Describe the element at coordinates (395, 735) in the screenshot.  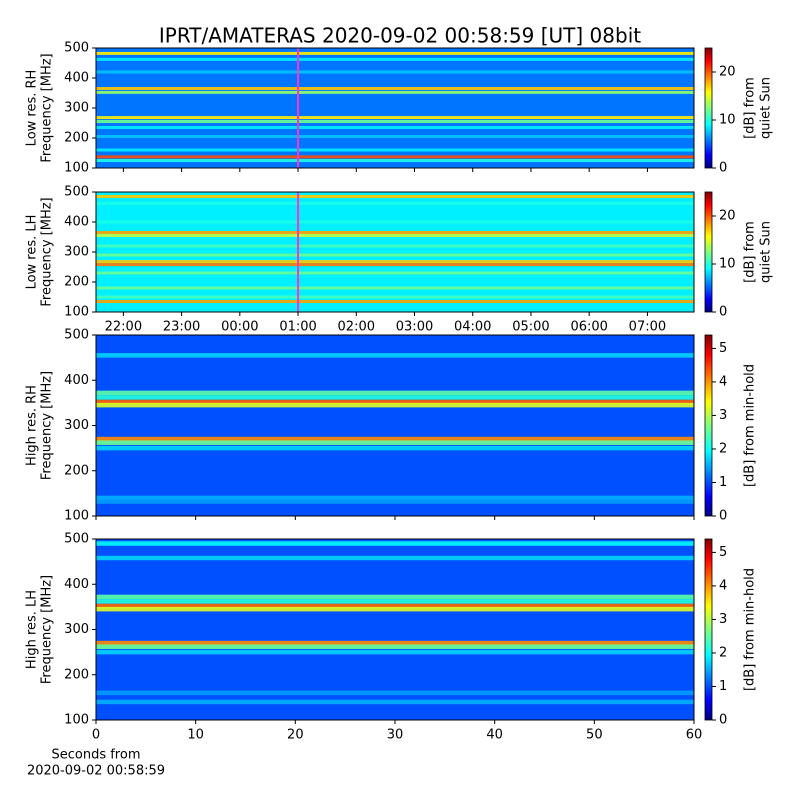
I see `x-tick-label: 30` at that location.